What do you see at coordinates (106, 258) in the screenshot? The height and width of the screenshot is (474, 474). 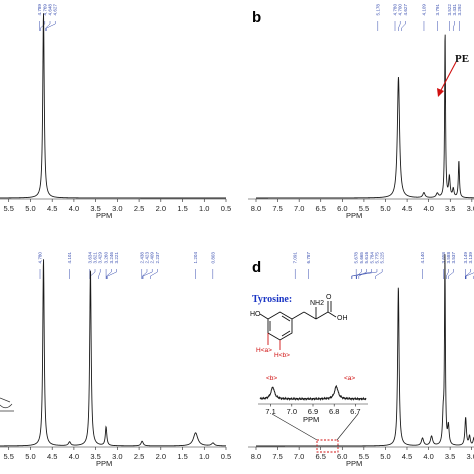 I see `peak-shift-label: 3.260` at bounding box center [106, 258].